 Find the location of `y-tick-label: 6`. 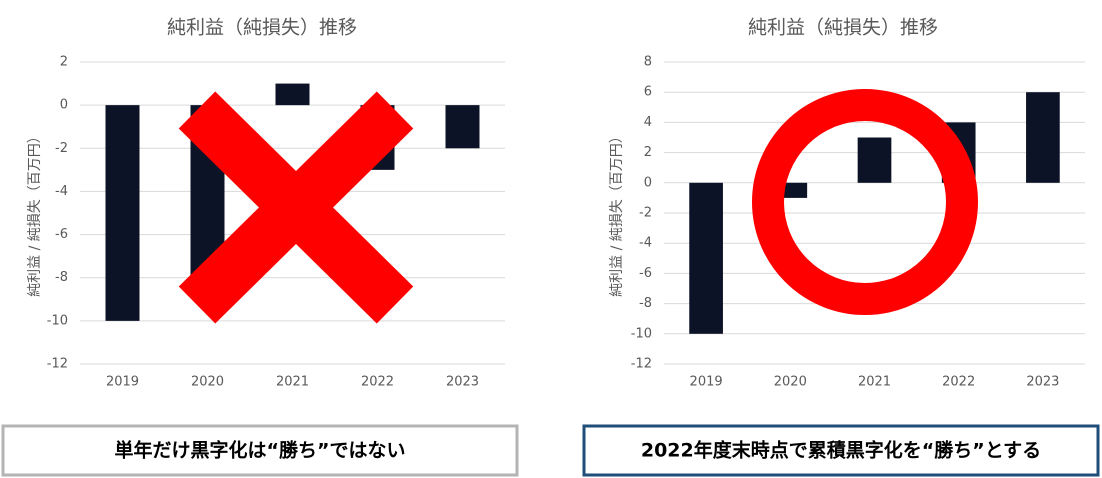

y-tick-label: 6 is located at coordinates (648, 92).